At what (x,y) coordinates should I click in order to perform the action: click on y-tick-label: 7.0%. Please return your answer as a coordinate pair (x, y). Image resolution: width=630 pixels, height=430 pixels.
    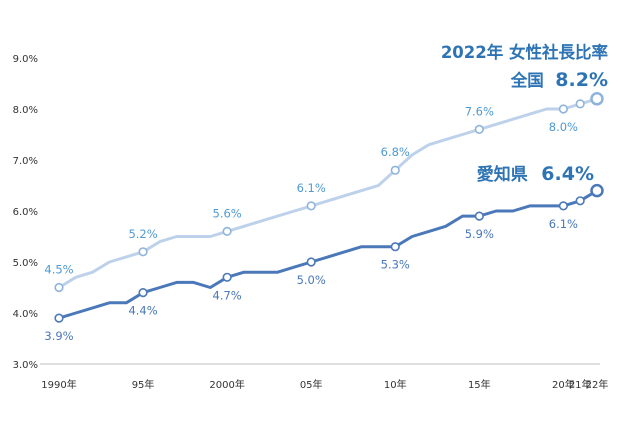
    Looking at the image, I should click on (25, 161).